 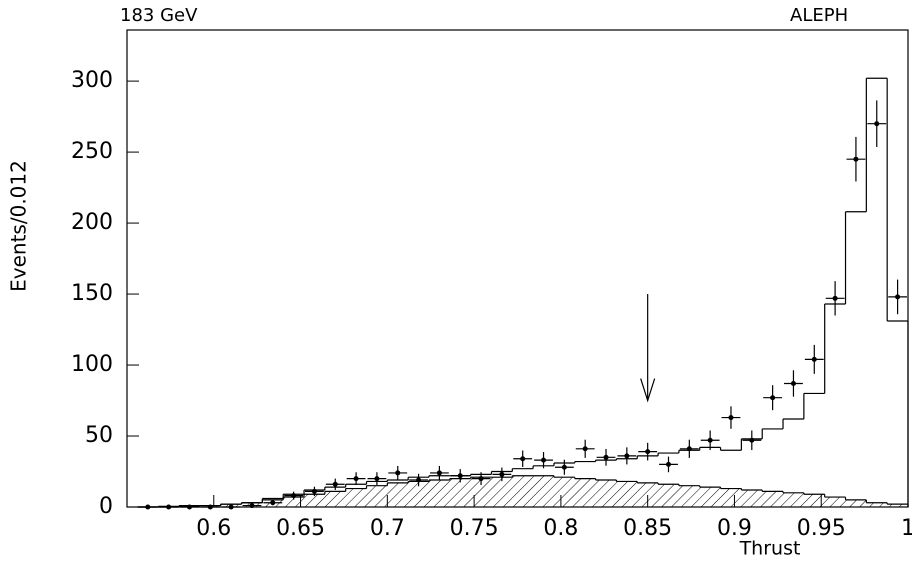 What do you see at coordinates (99, 435) in the screenshot?
I see `y-tick-label: 50` at bounding box center [99, 435].